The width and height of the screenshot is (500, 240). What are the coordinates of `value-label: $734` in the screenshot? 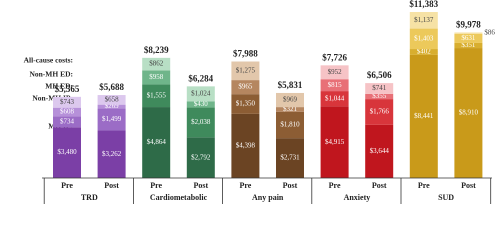 It's located at (67, 122).